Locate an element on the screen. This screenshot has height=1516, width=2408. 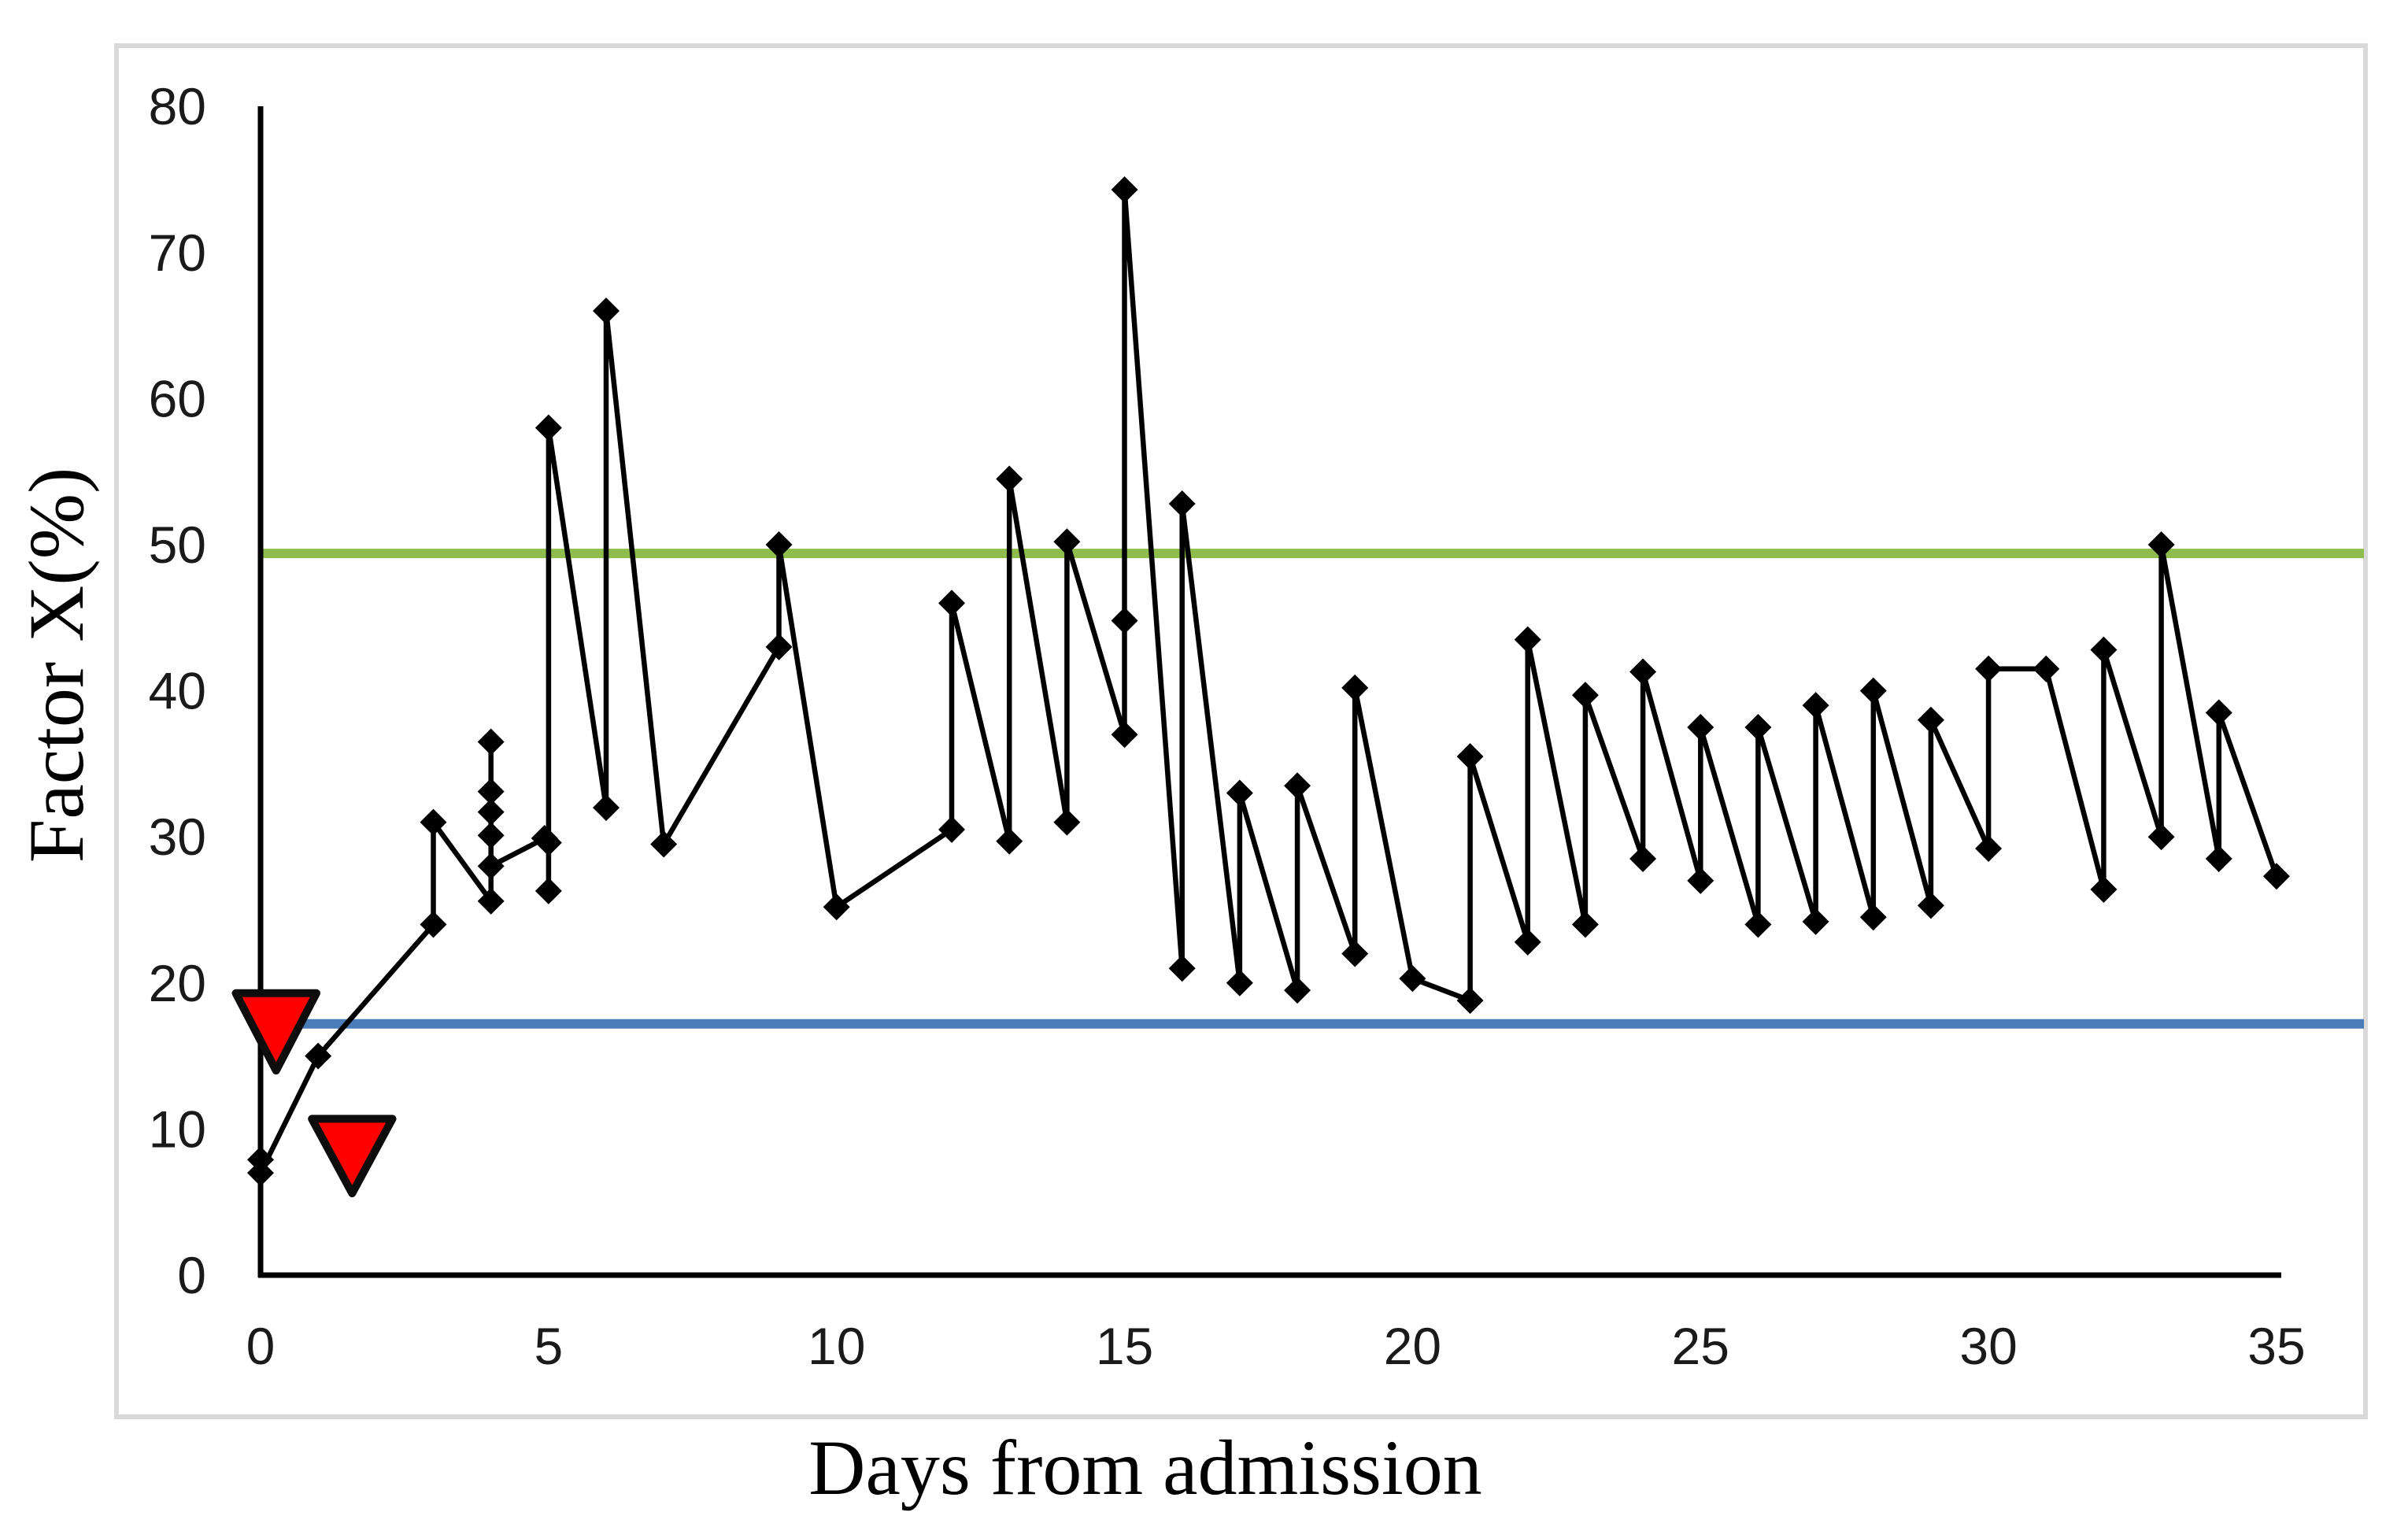
y-tick-label: 20 is located at coordinates (178, 983).